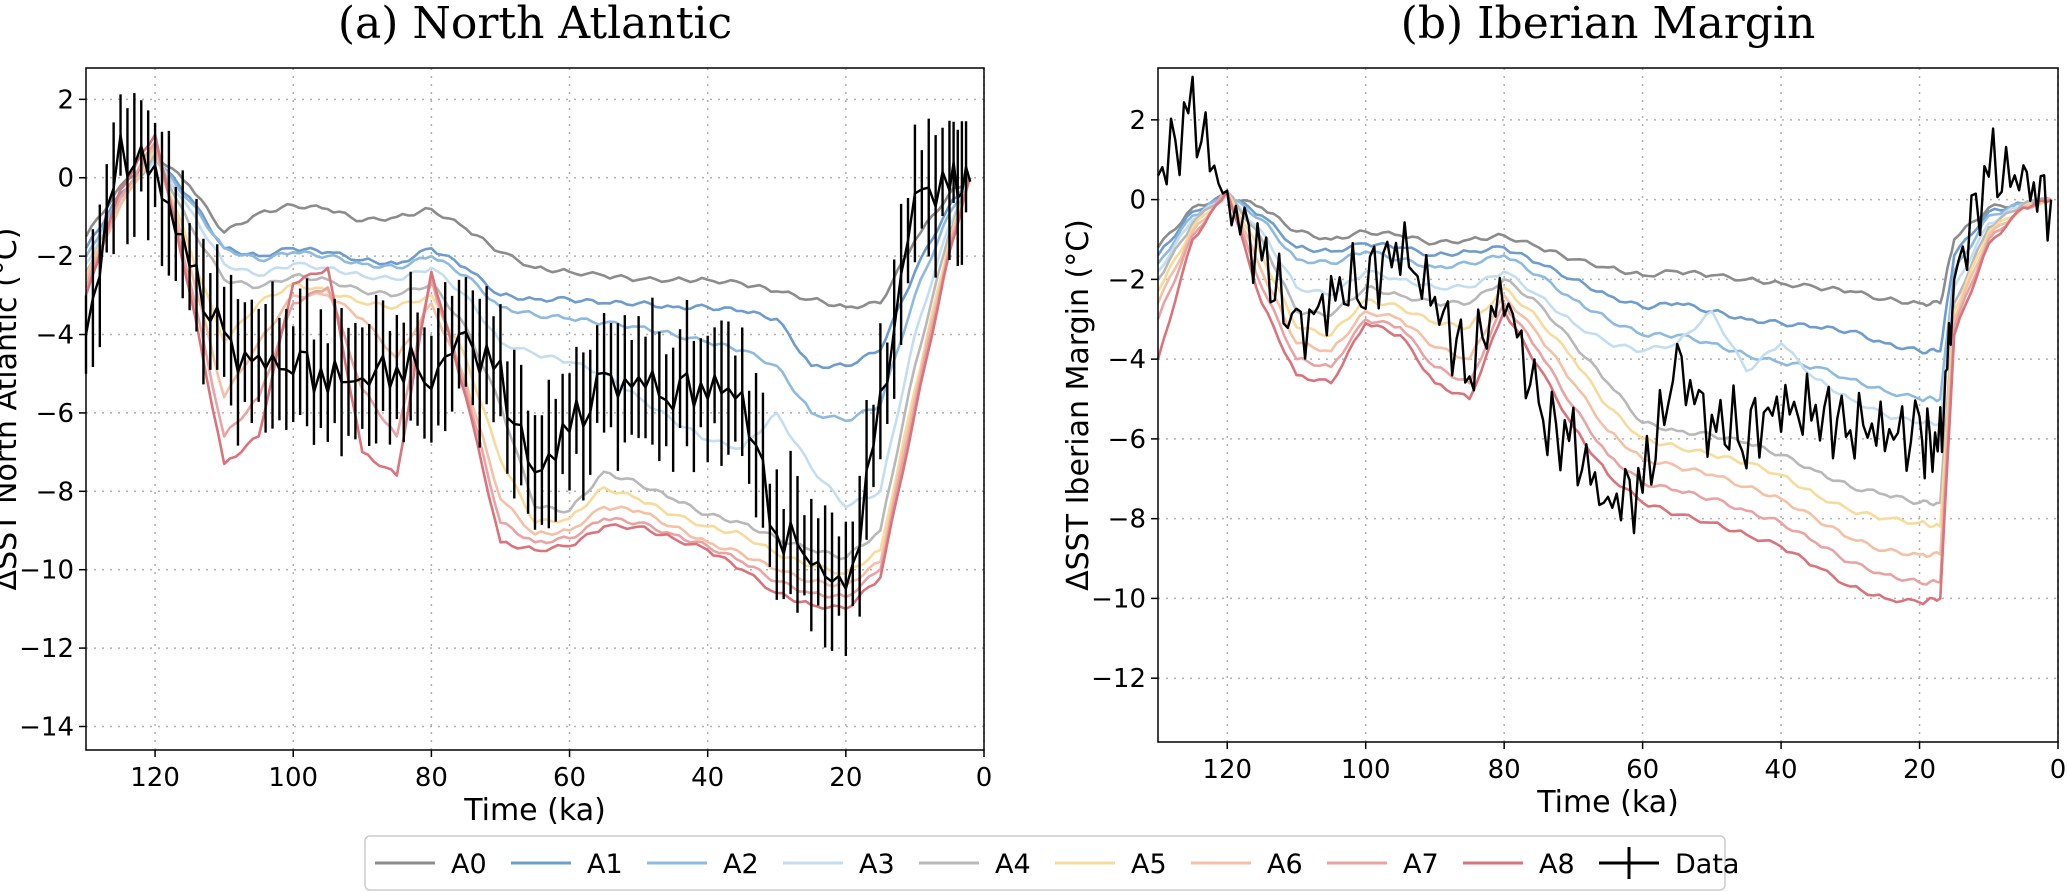 The height and width of the screenshot is (892, 2067). Describe the element at coordinates (1421, 864) in the screenshot. I see `legend-label-a7: A7` at that location.